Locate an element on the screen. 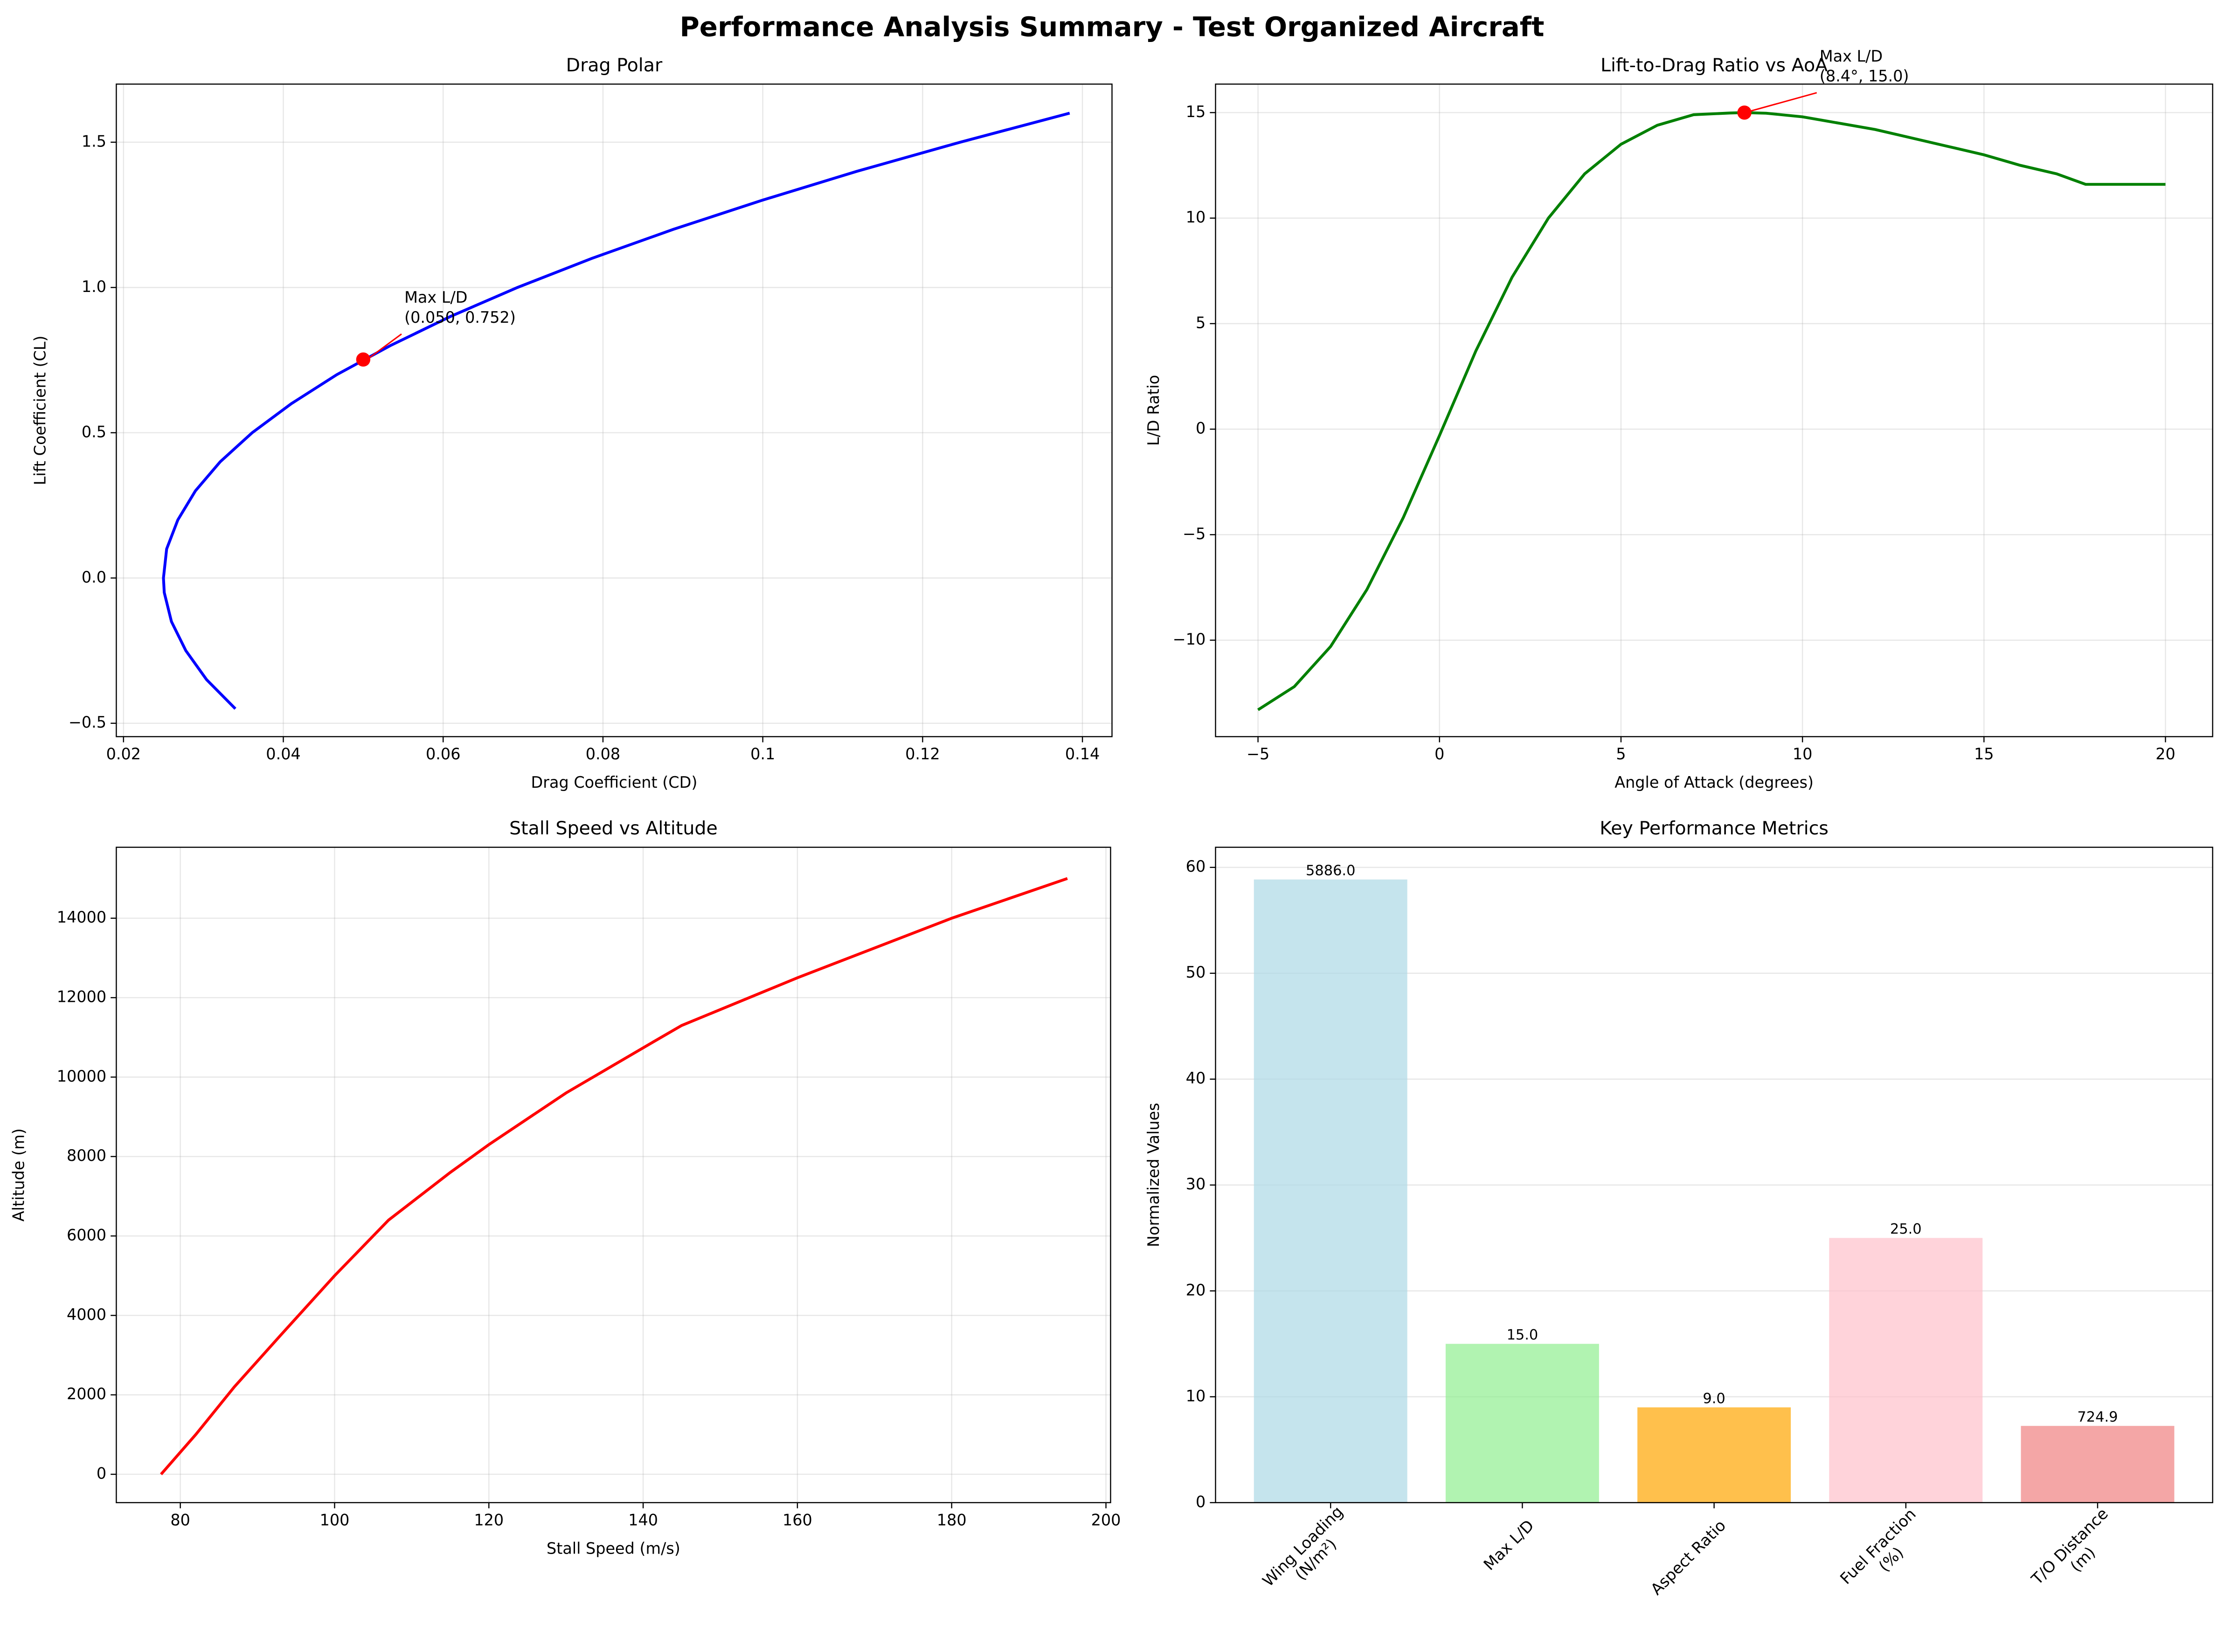  value-label: 9.0 is located at coordinates (1714, 1399).